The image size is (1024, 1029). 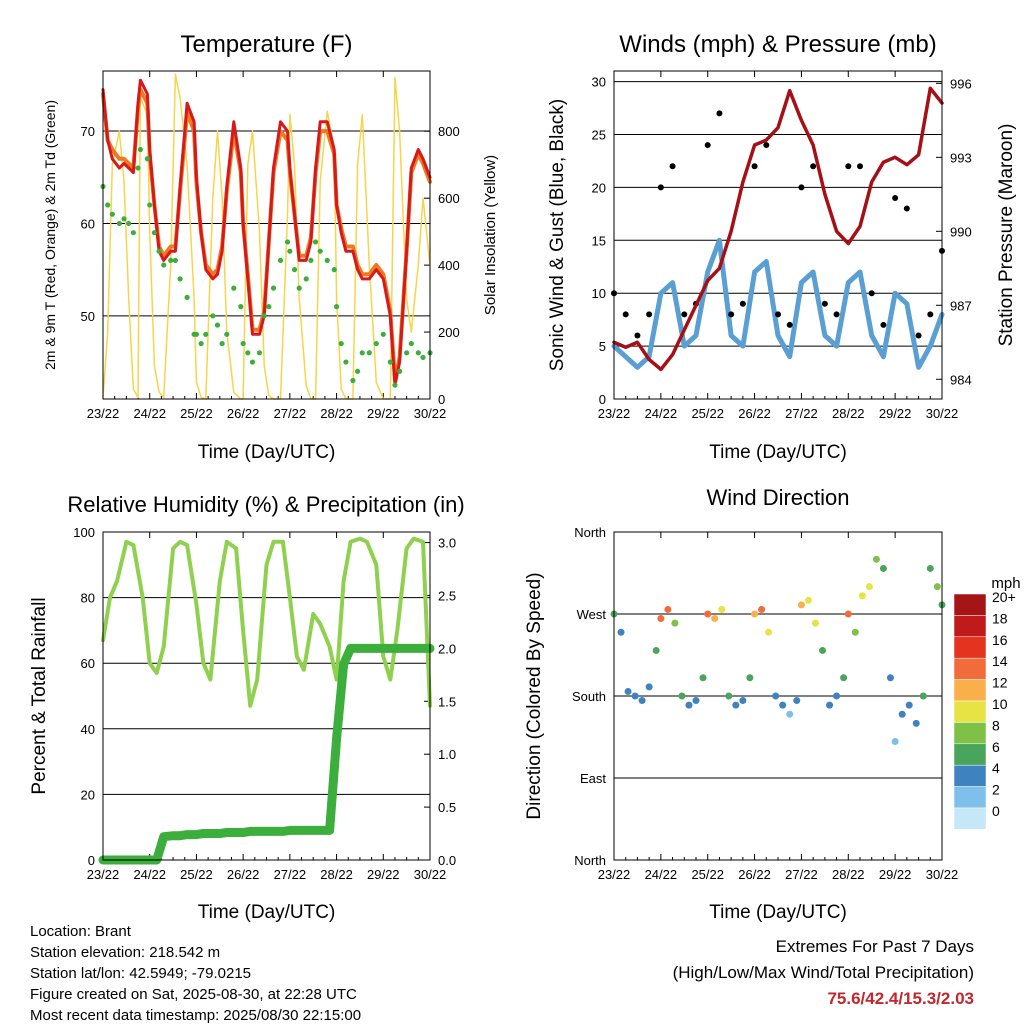 I want to click on y-axis-label: 2m & 9m T (Red, Orange) & 2m Td (Green), so click(x=50, y=235).